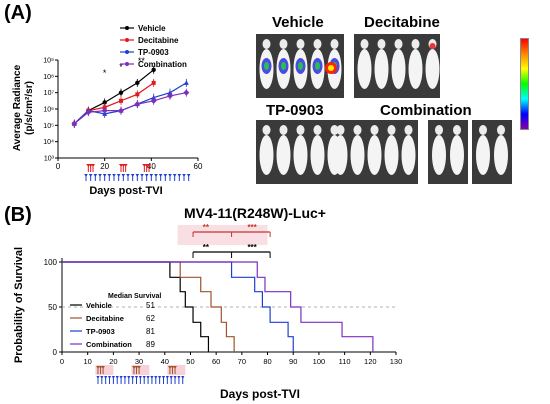 The image size is (550, 404). Describe the element at coordinates (104, 166) in the screenshot. I see `radiance-x-tick-label: 20` at that location.